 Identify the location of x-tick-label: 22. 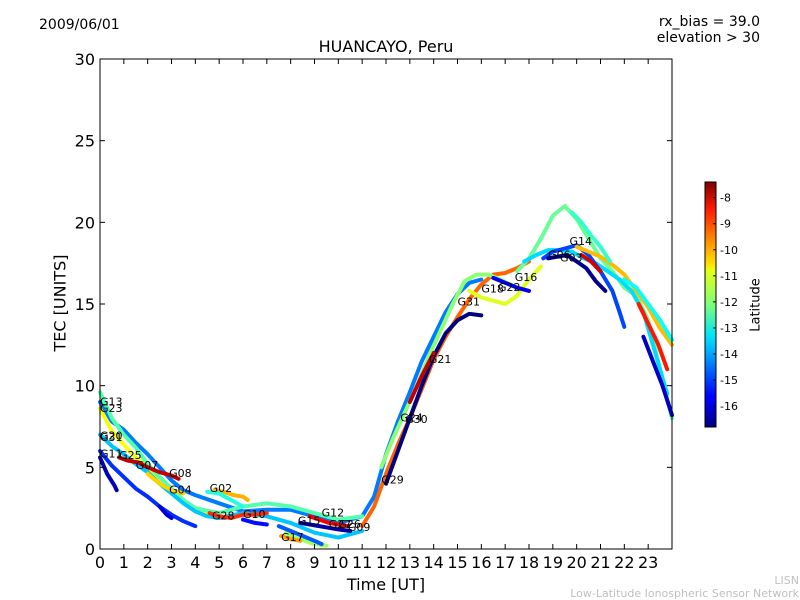
(624, 562).